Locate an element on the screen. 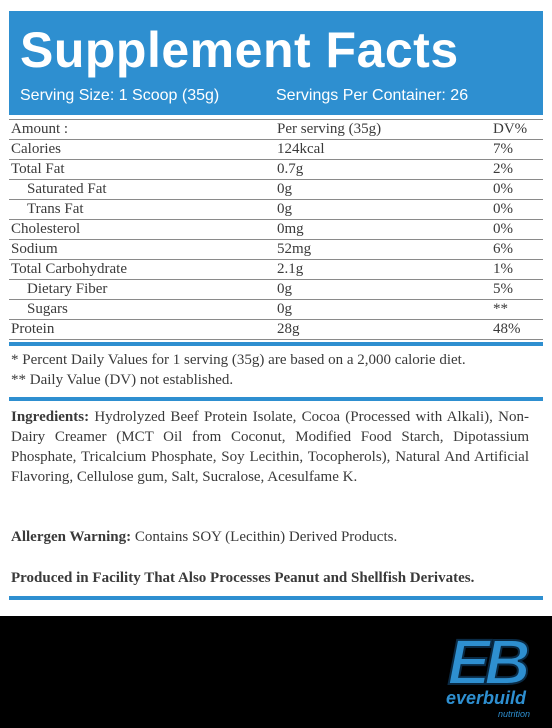  nutrient-name: Protein is located at coordinates (142, 329).